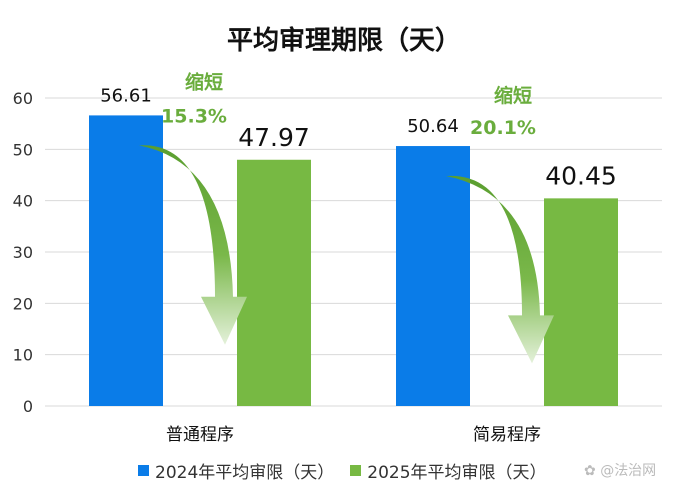  Describe the element at coordinates (23, 303) in the screenshot. I see `y-tick-label: 20` at that location.